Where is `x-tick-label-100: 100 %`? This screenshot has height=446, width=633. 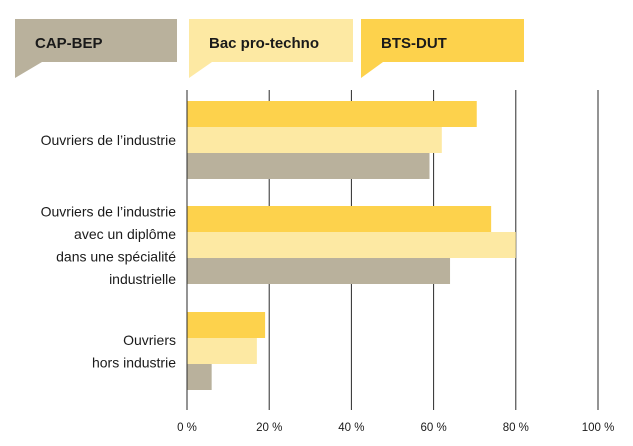
x-tick-label-100: 100 % is located at coordinates (598, 428).